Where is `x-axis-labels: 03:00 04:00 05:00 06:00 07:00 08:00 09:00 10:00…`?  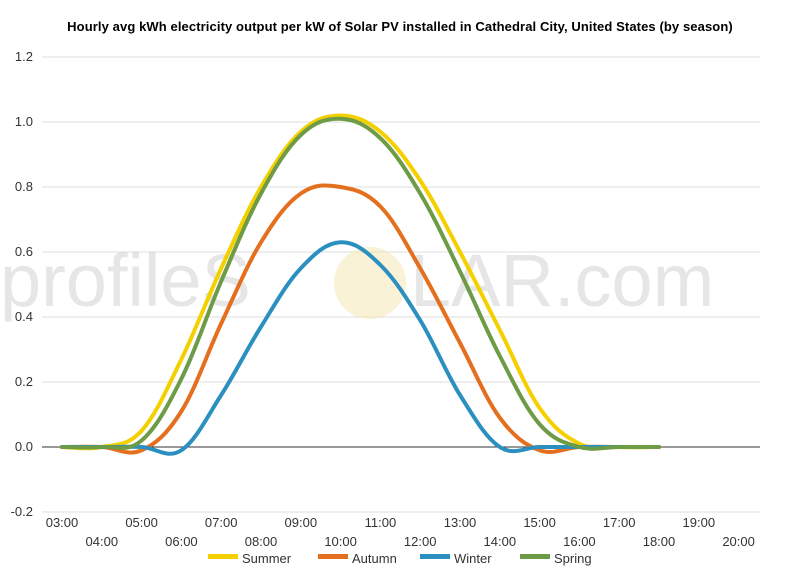
x-axis-labels: 03:00 04:00 05:00 06:00 07:00 08:00 09:00 10:00… is located at coordinates (400, 532).